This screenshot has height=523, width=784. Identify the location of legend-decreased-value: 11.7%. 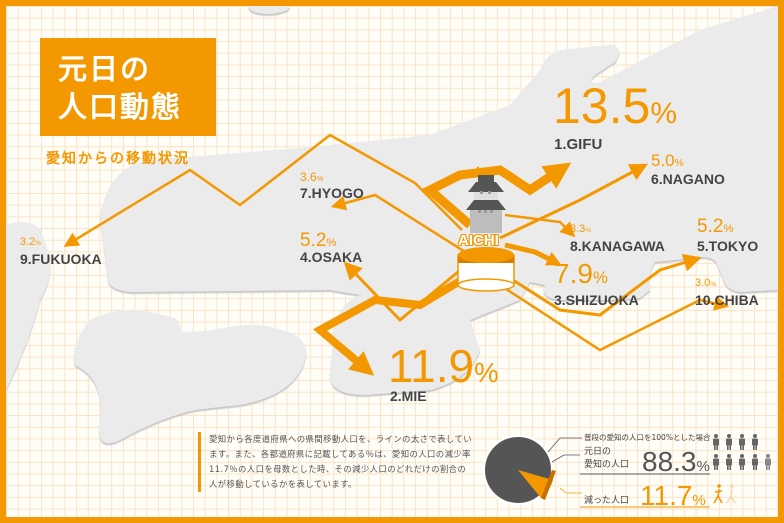
(673, 495).